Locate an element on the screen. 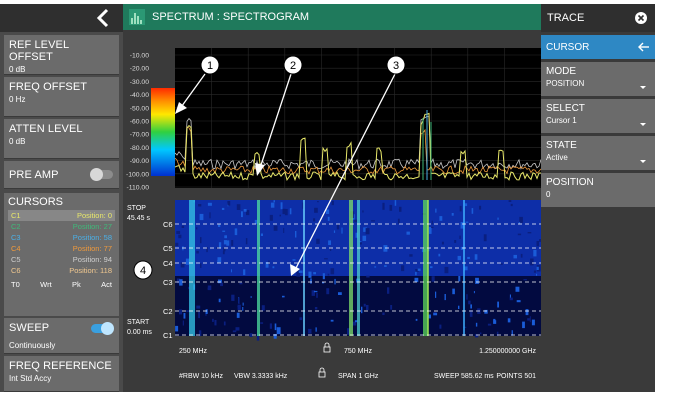  spectrogram-cursor-label: C3 is located at coordinates (168, 282).